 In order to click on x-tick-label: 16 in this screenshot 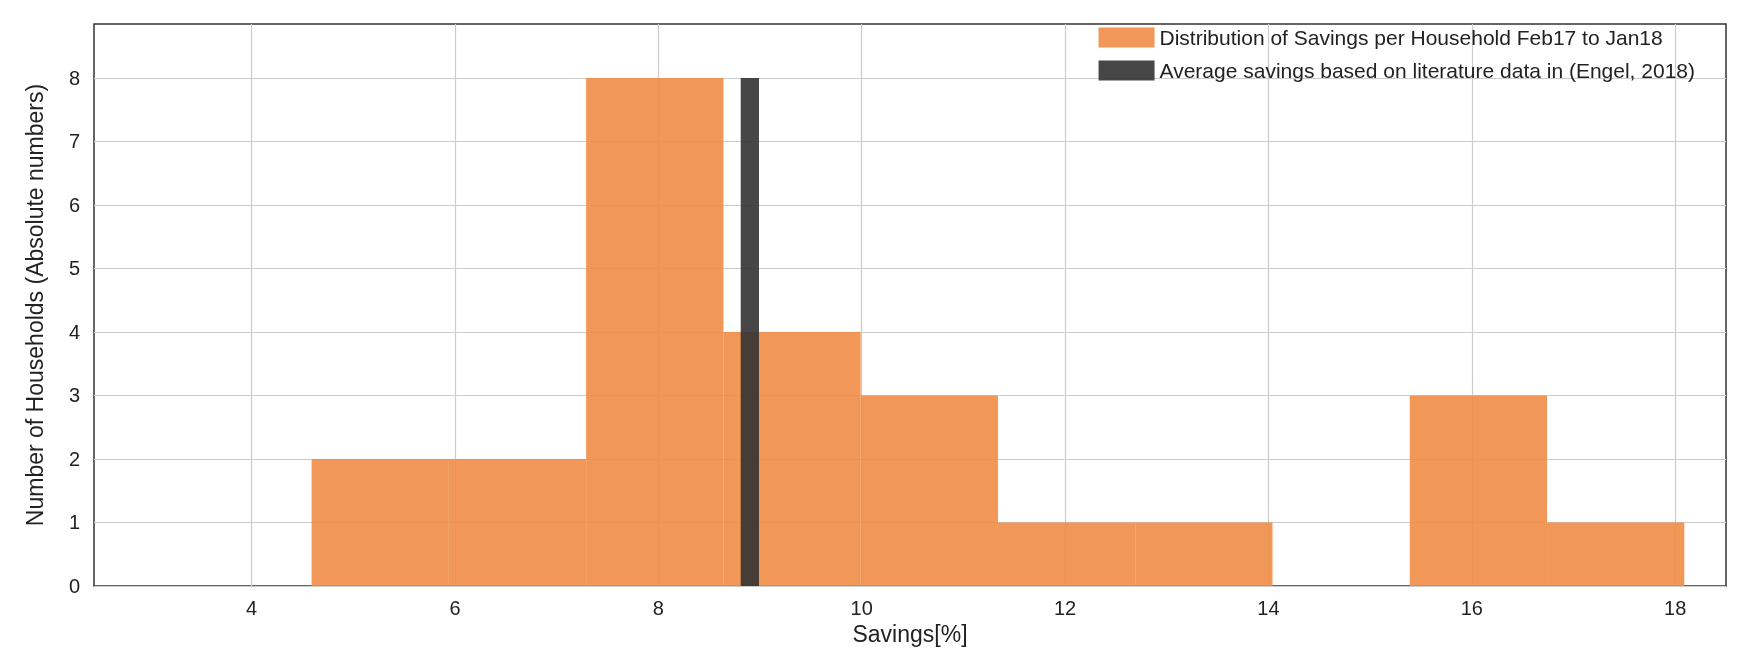, I will do `click(1471, 608)`.